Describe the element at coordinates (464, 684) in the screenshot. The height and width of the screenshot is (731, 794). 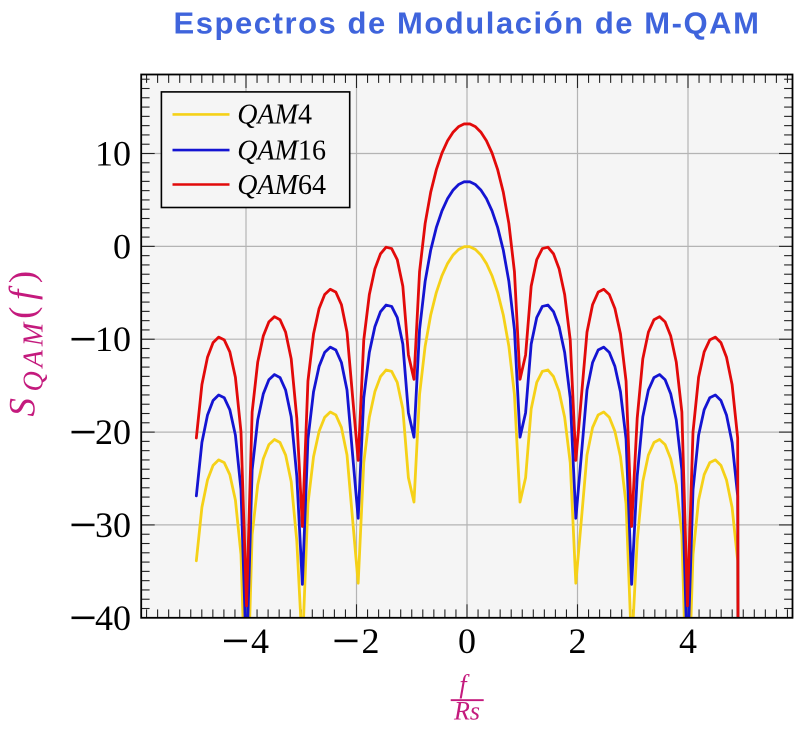
I see `svg-text: f` at that location.